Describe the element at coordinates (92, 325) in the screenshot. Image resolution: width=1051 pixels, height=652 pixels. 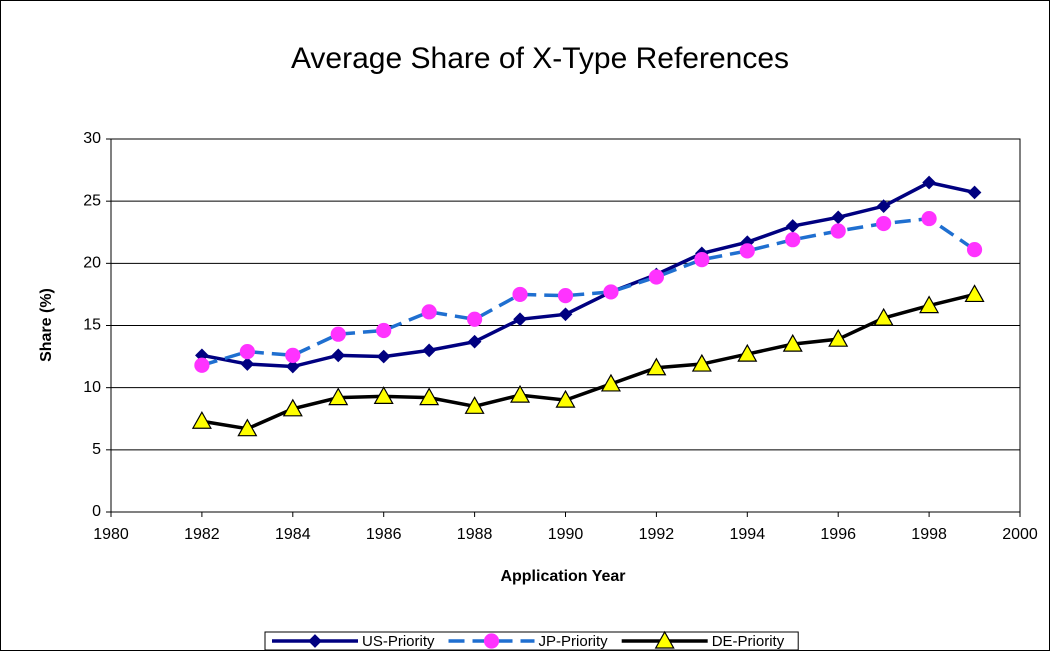
I see `y-tick-label: 15` at that location.